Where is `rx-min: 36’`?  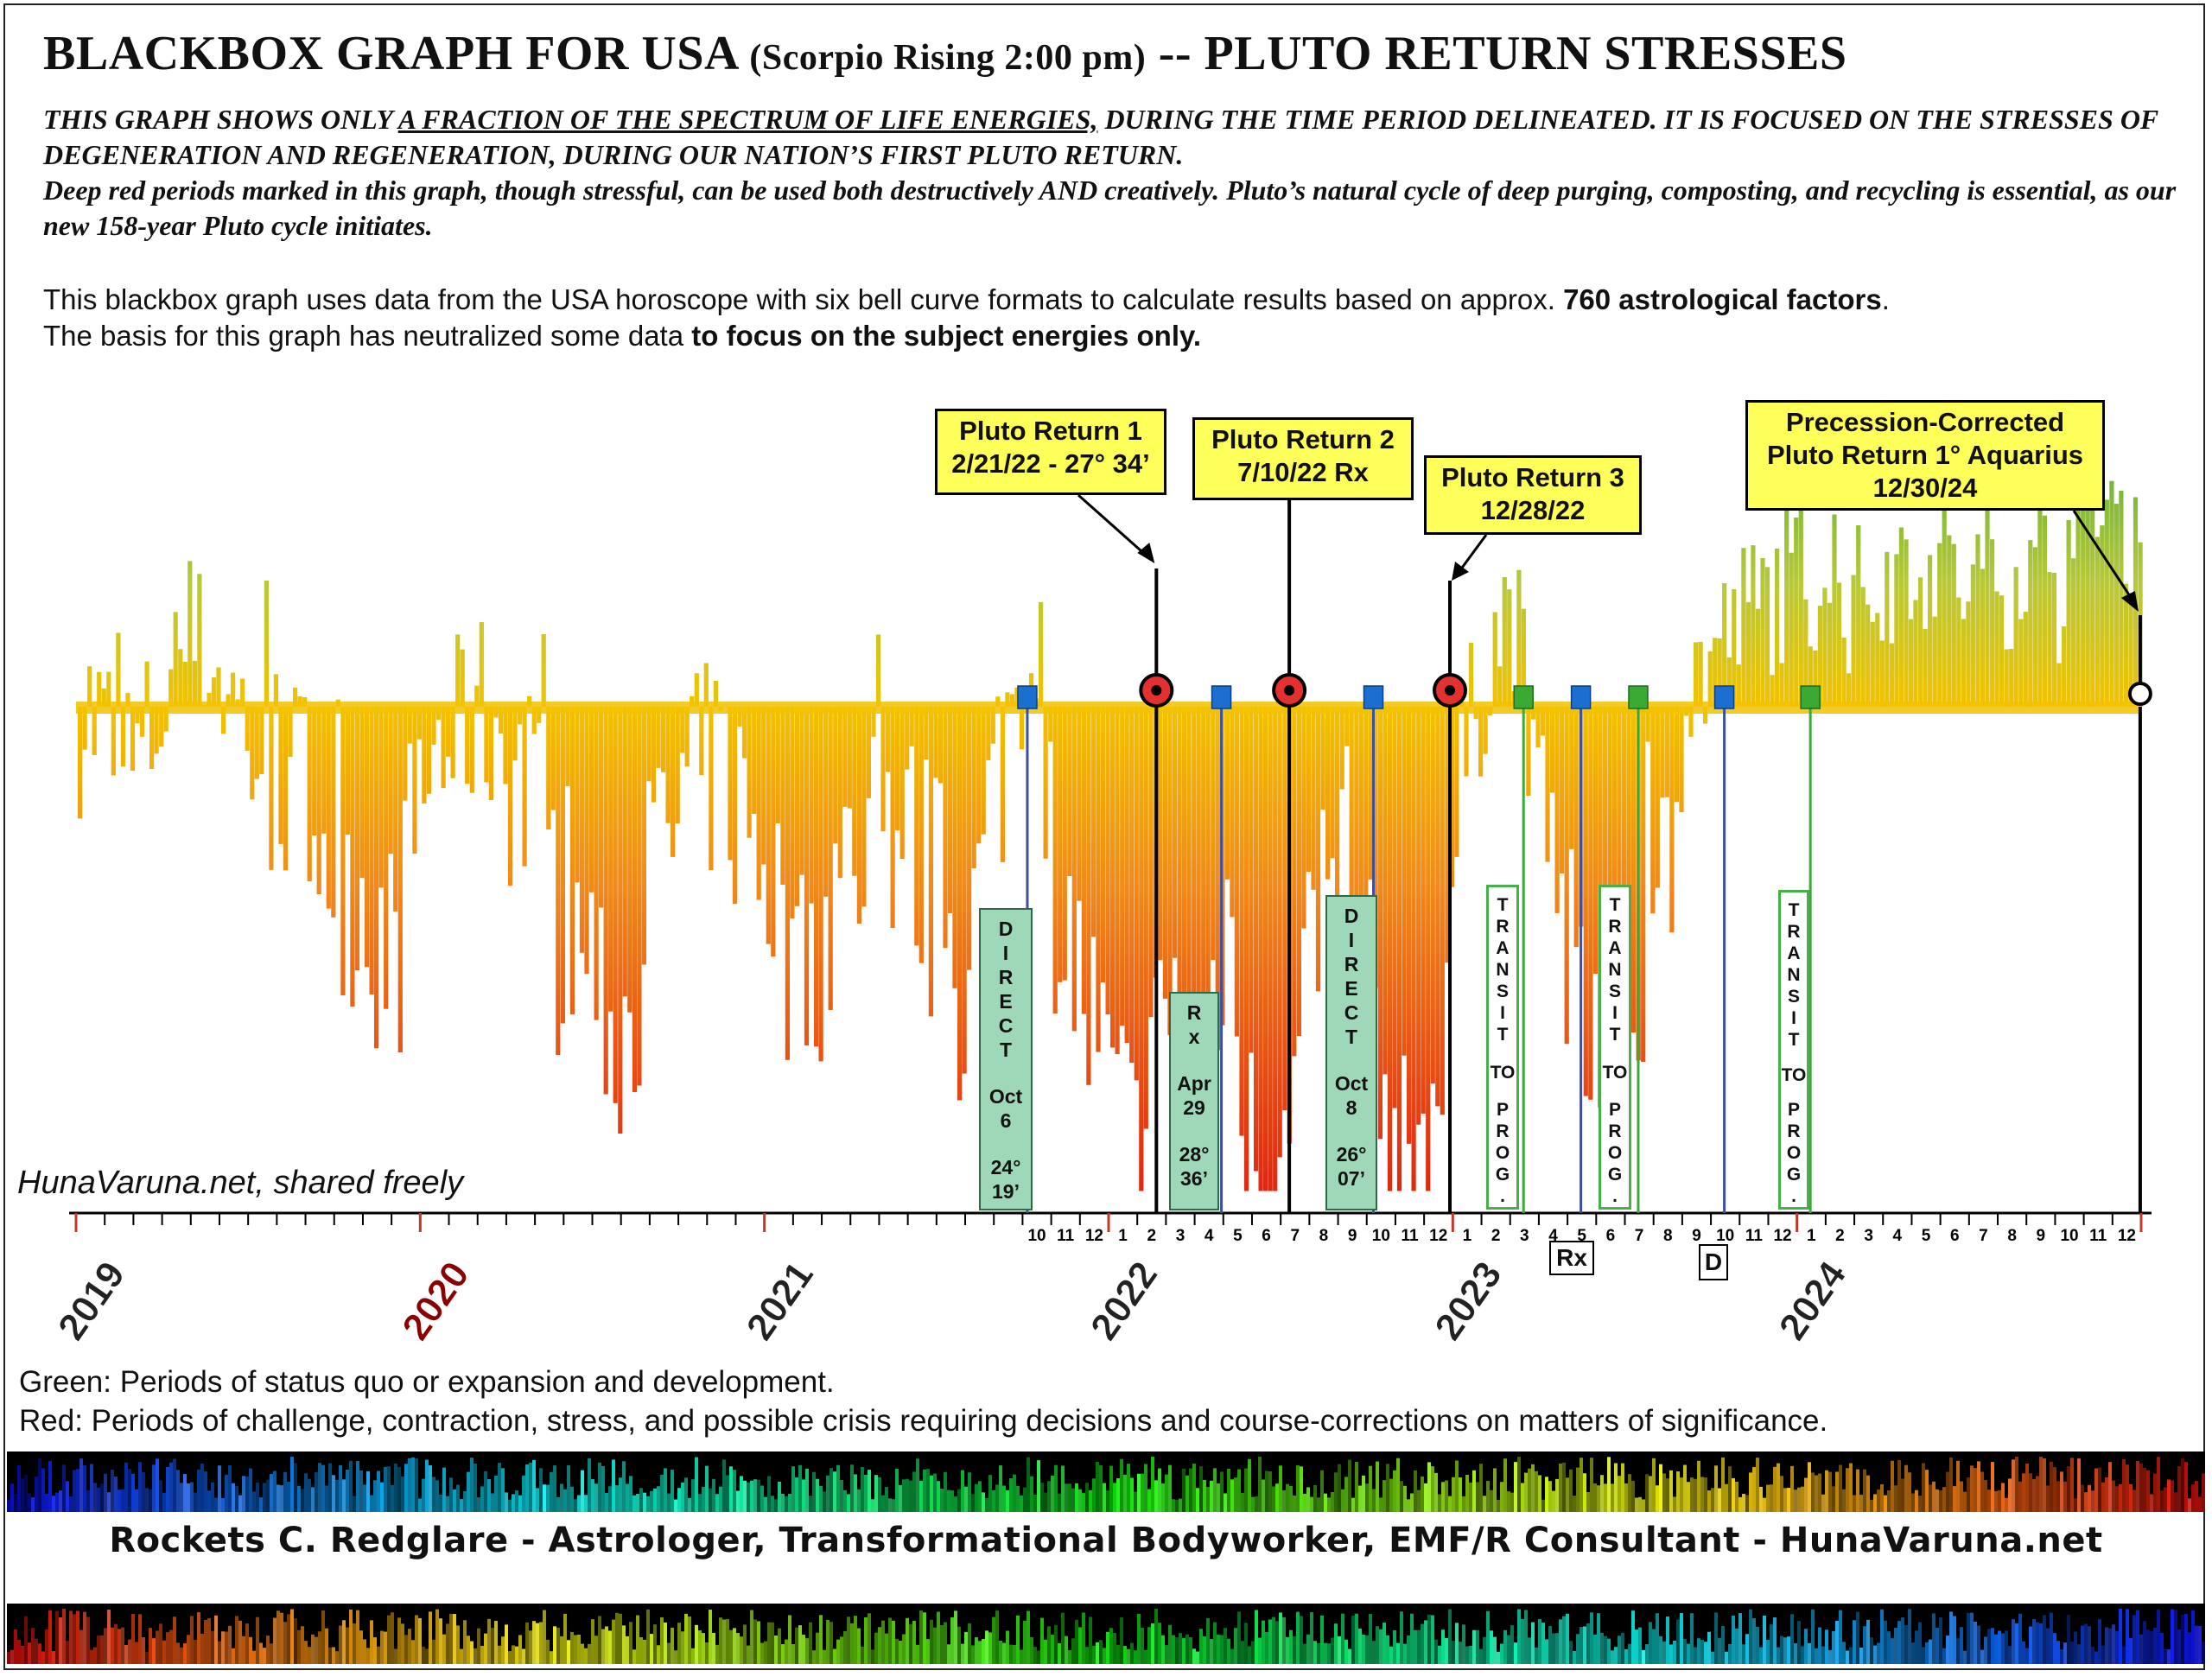 rx-min: 36’ is located at coordinates (1194, 1178).